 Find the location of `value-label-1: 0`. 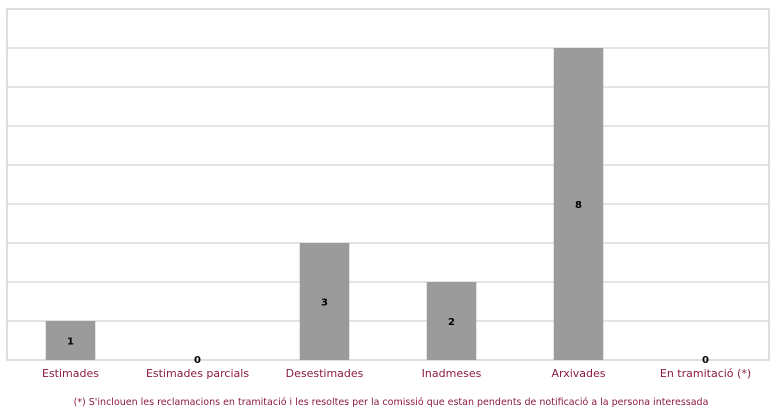

value-label-1: 0 is located at coordinates (197, 360).